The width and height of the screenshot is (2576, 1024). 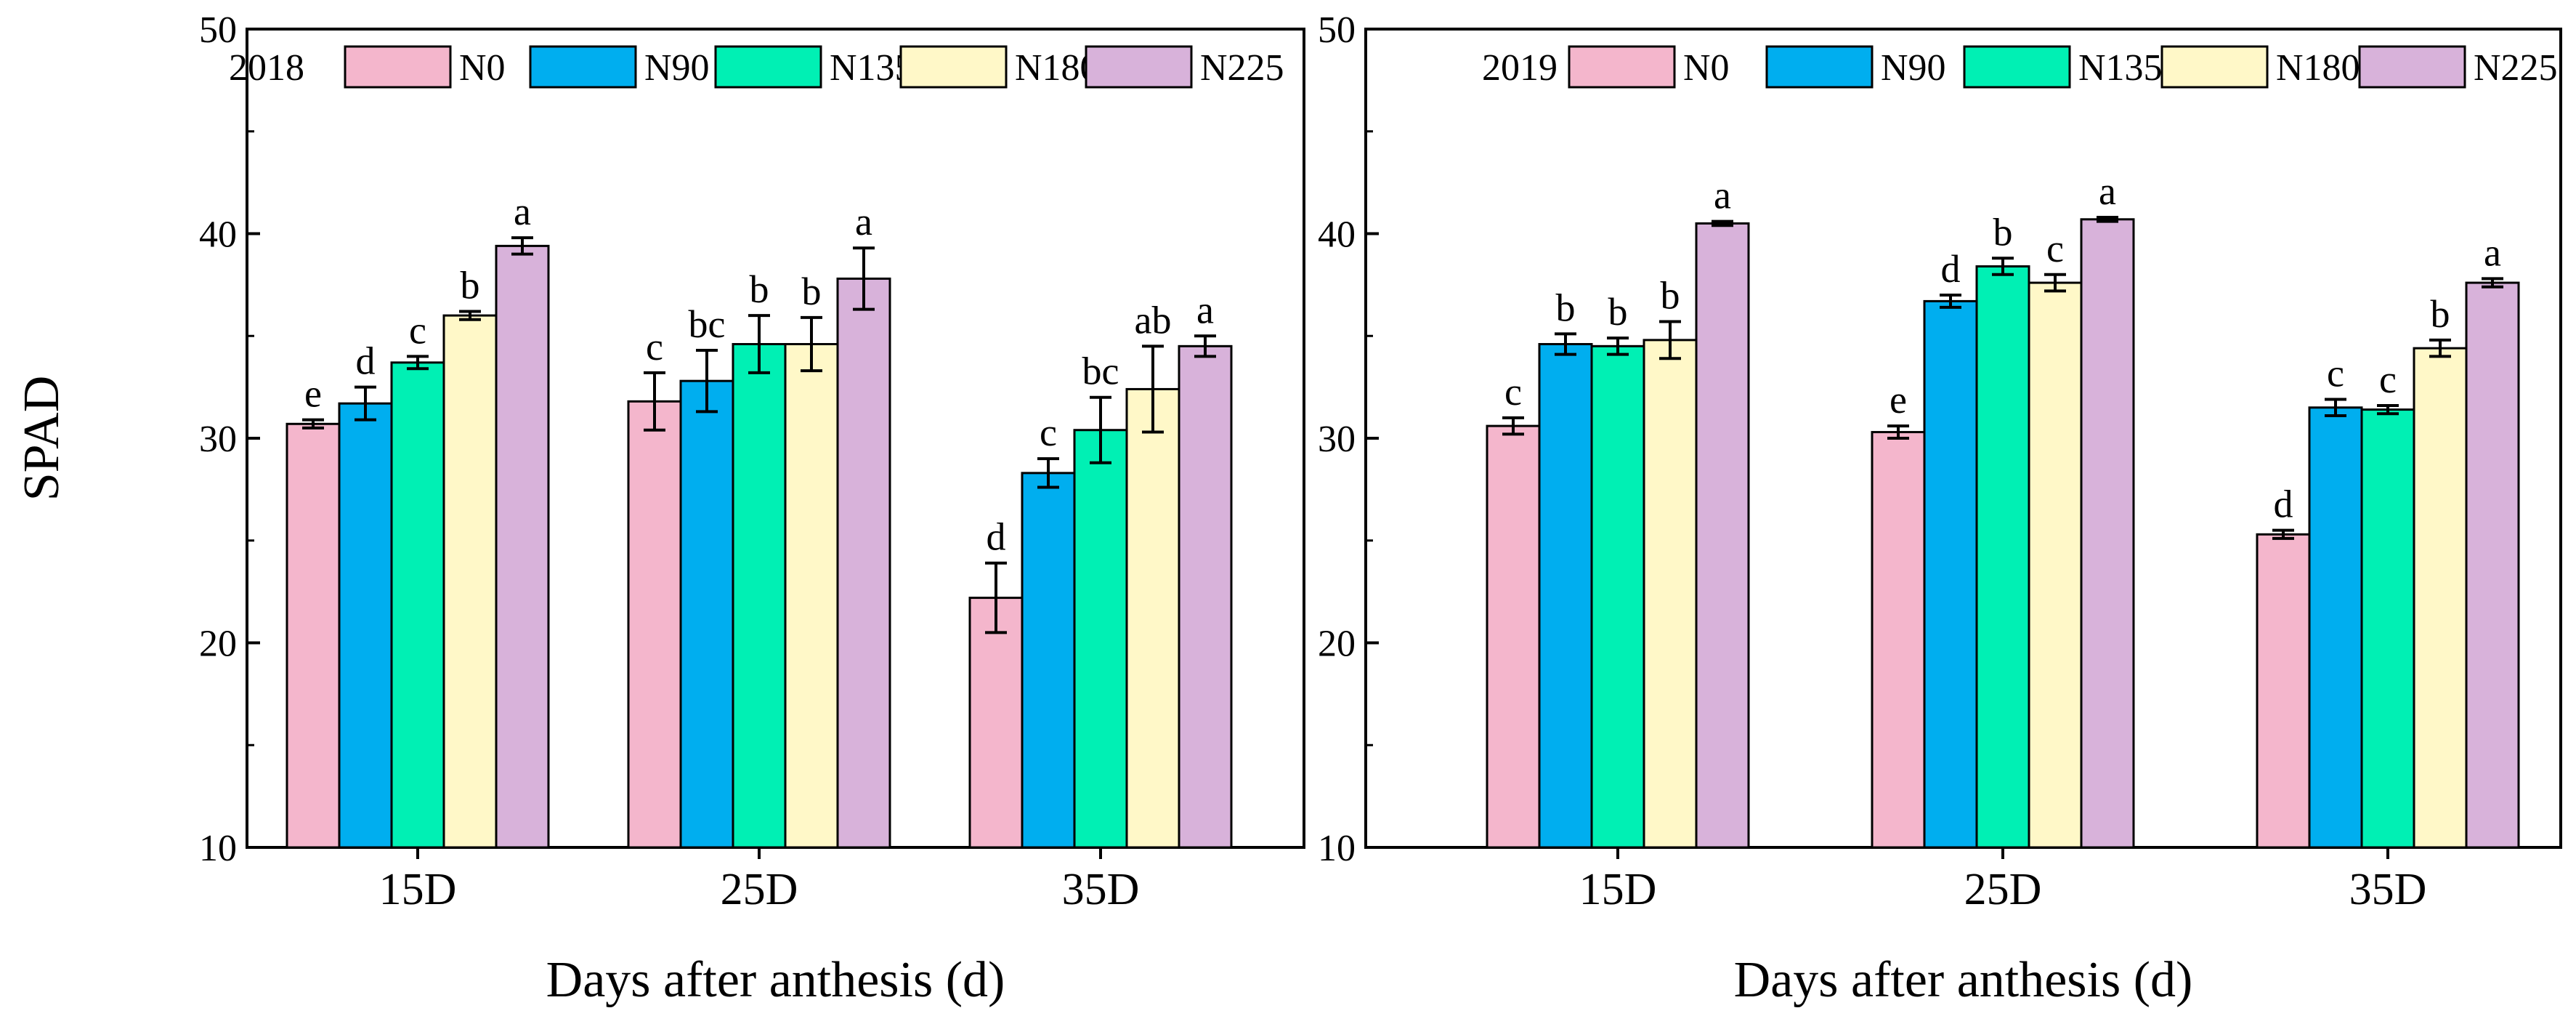 What do you see at coordinates (2318, 68) in the screenshot?
I see `legend-label-N180: N180` at bounding box center [2318, 68].